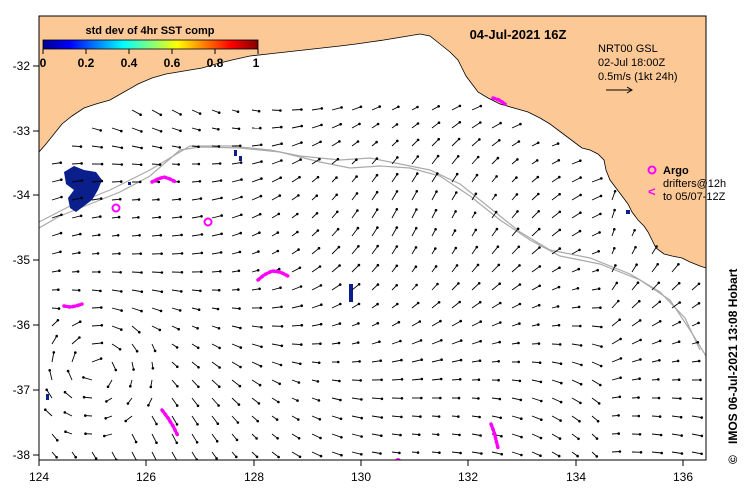 This screenshot has width=749, height=496. Describe the element at coordinates (694, 184) in the screenshot. I see `drifter-legend-line1: drifters@12h` at that location.